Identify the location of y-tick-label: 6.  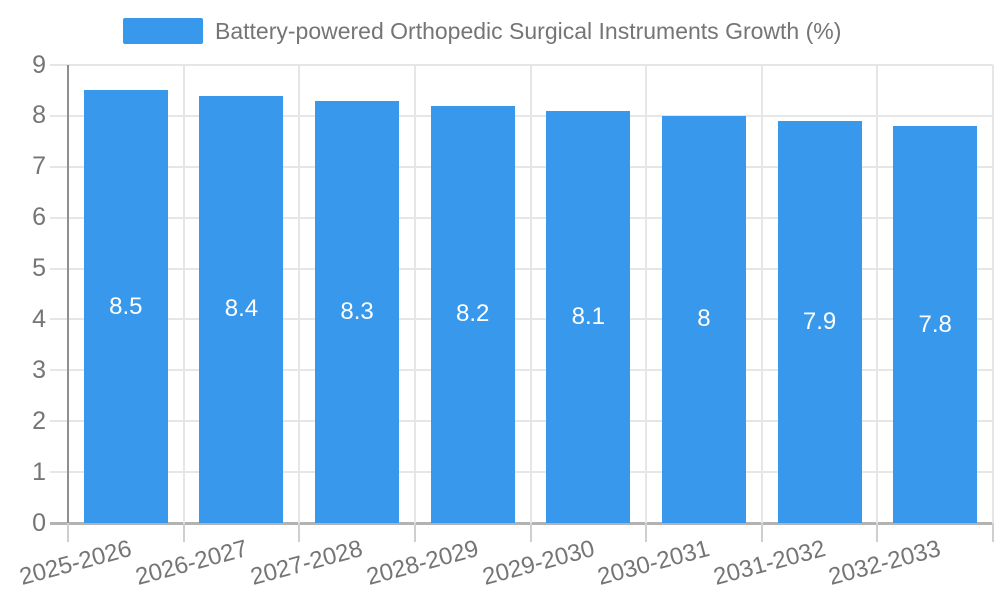
(39, 217).